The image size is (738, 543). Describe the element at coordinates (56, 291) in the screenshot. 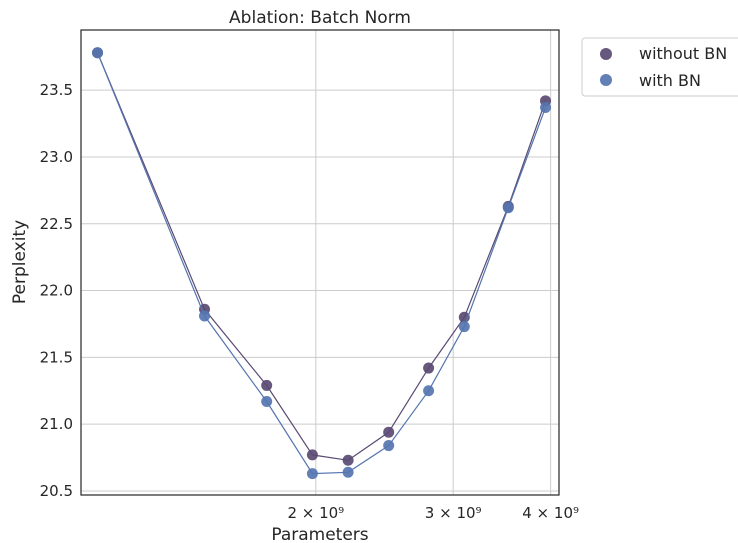

I see `y-tick-label: 22.0` at that location.